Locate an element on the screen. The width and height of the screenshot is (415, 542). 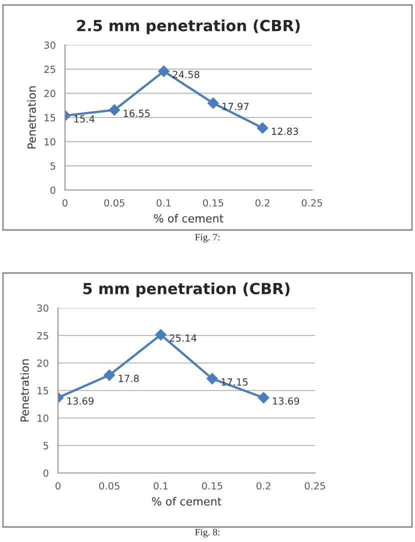
caption: Fig. 7: is located at coordinates (207, 238).